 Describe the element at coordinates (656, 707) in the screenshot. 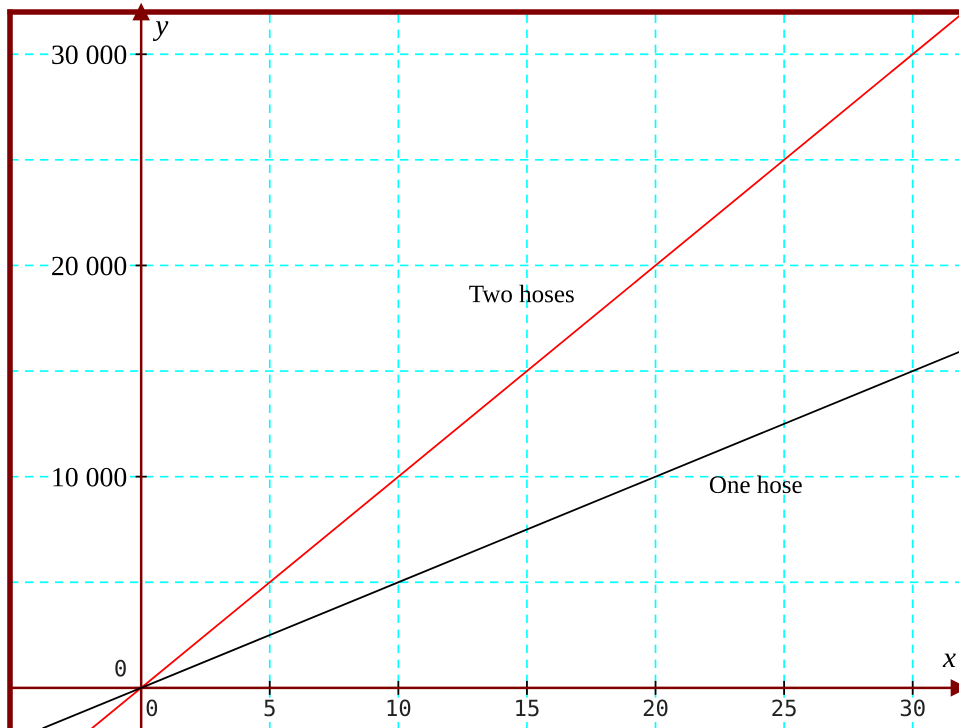

I see `x-tick-label: 20` at that location.